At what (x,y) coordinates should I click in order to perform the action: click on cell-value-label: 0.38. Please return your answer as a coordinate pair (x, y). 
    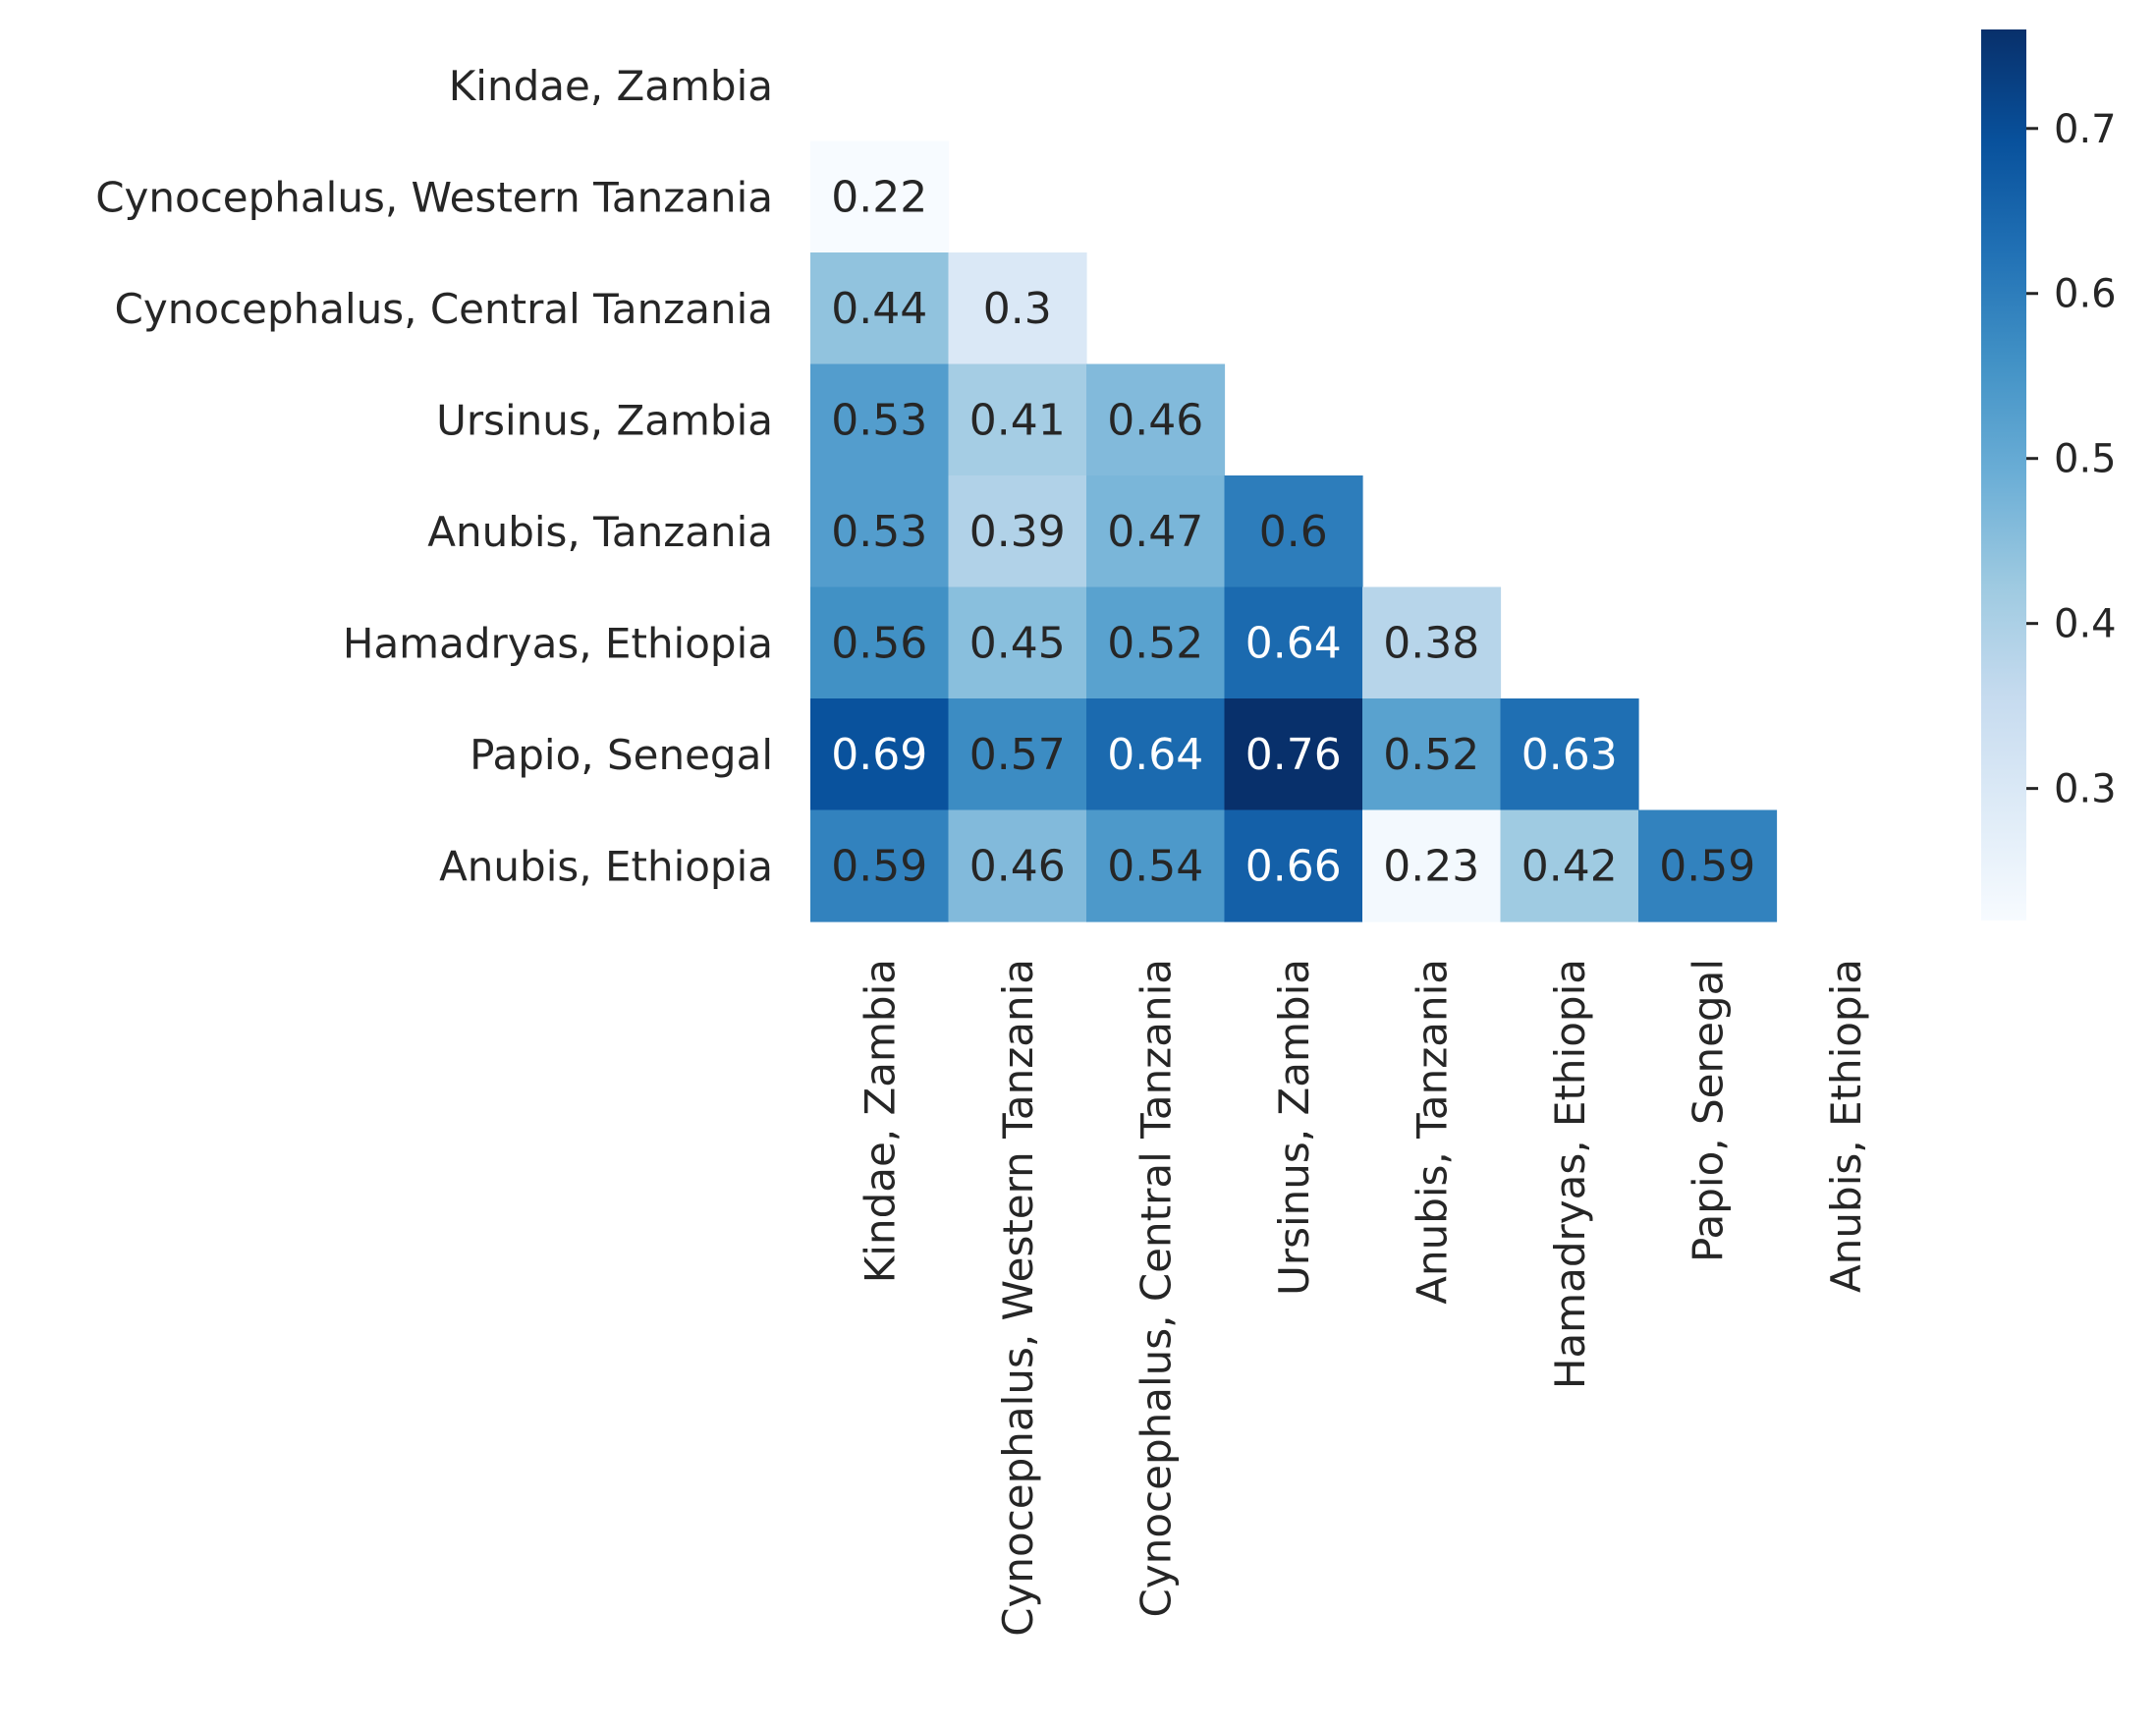
    Looking at the image, I should click on (1431, 643).